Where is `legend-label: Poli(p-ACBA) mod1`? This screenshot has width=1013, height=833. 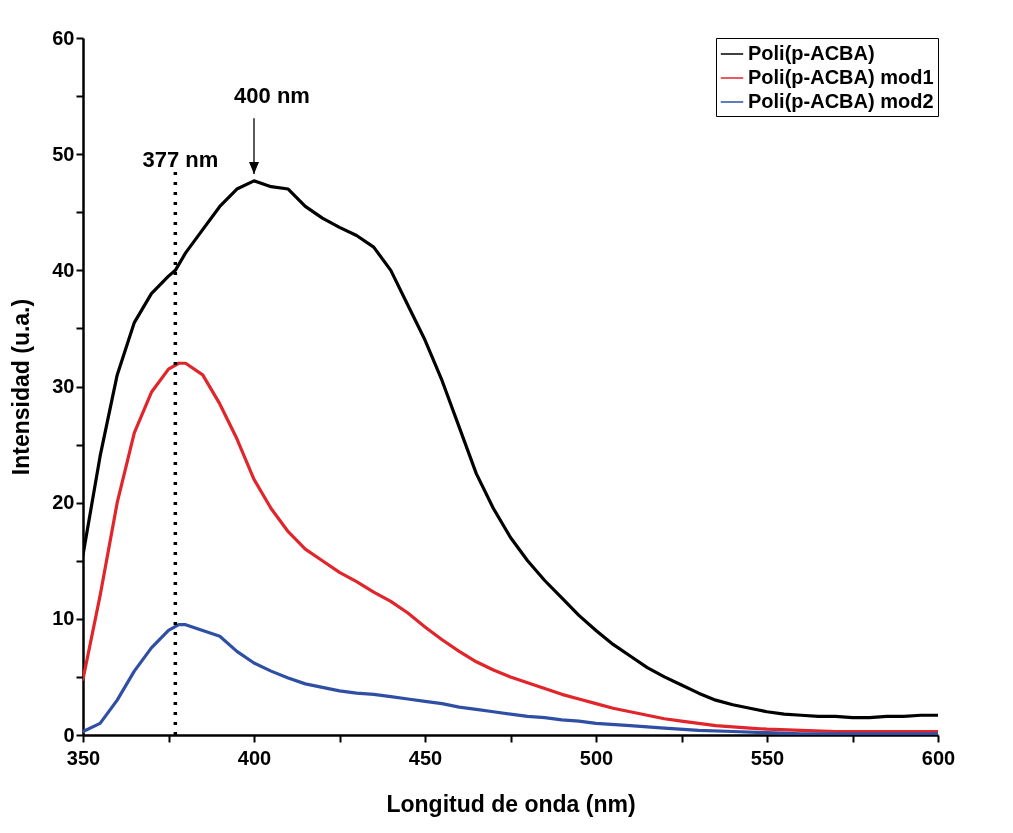 legend-label: Poli(p-ACBA) mod1 is located at coordinates (841, 77).